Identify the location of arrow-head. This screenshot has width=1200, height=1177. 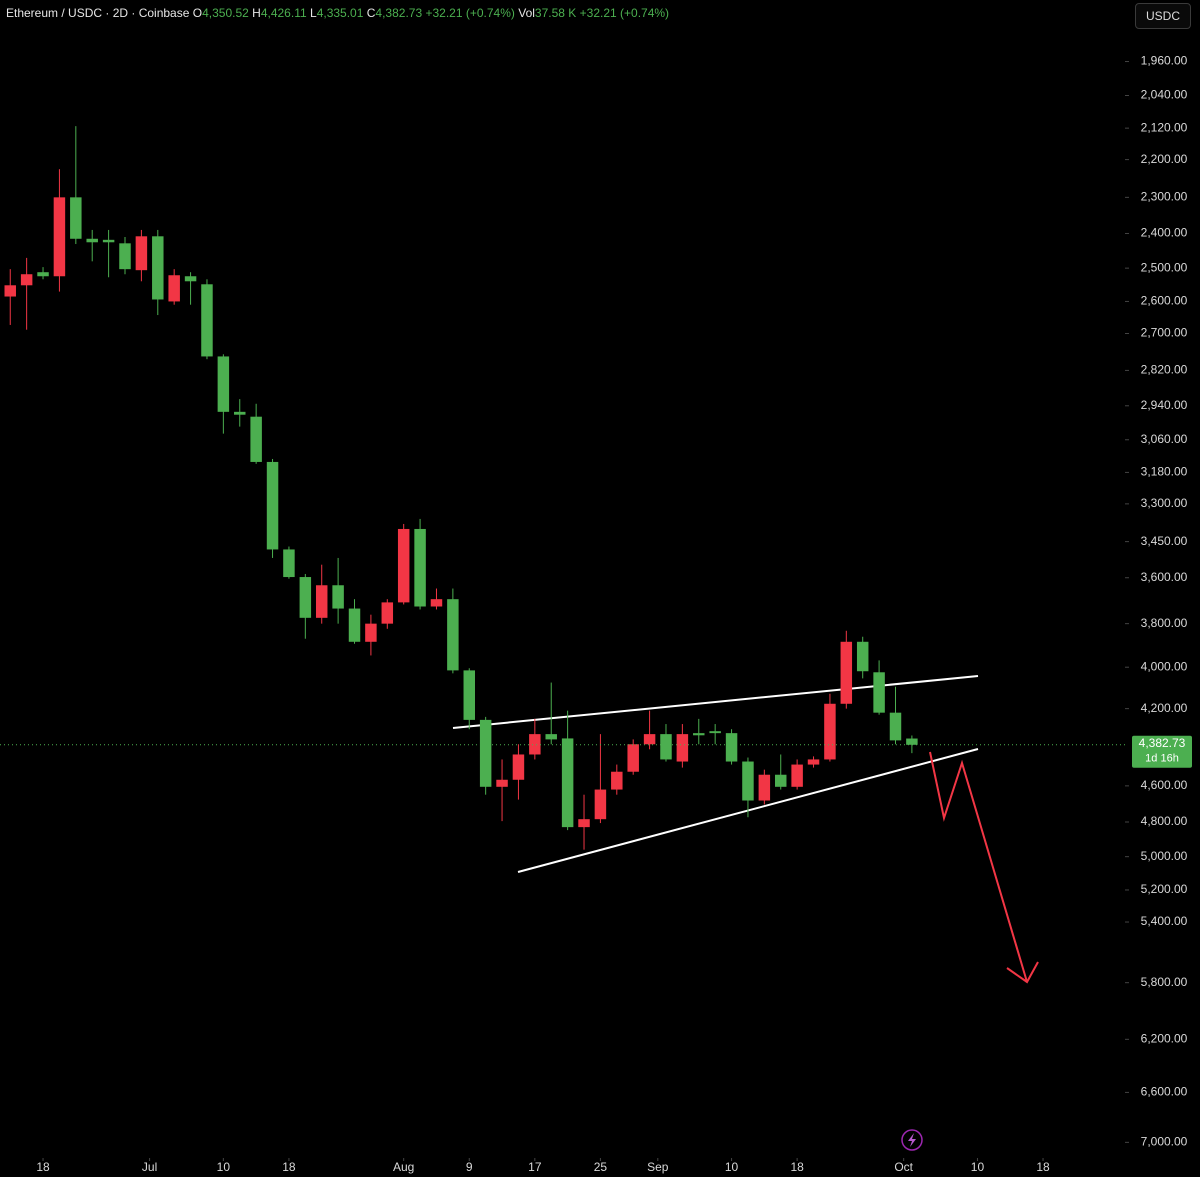
(1022, 972).